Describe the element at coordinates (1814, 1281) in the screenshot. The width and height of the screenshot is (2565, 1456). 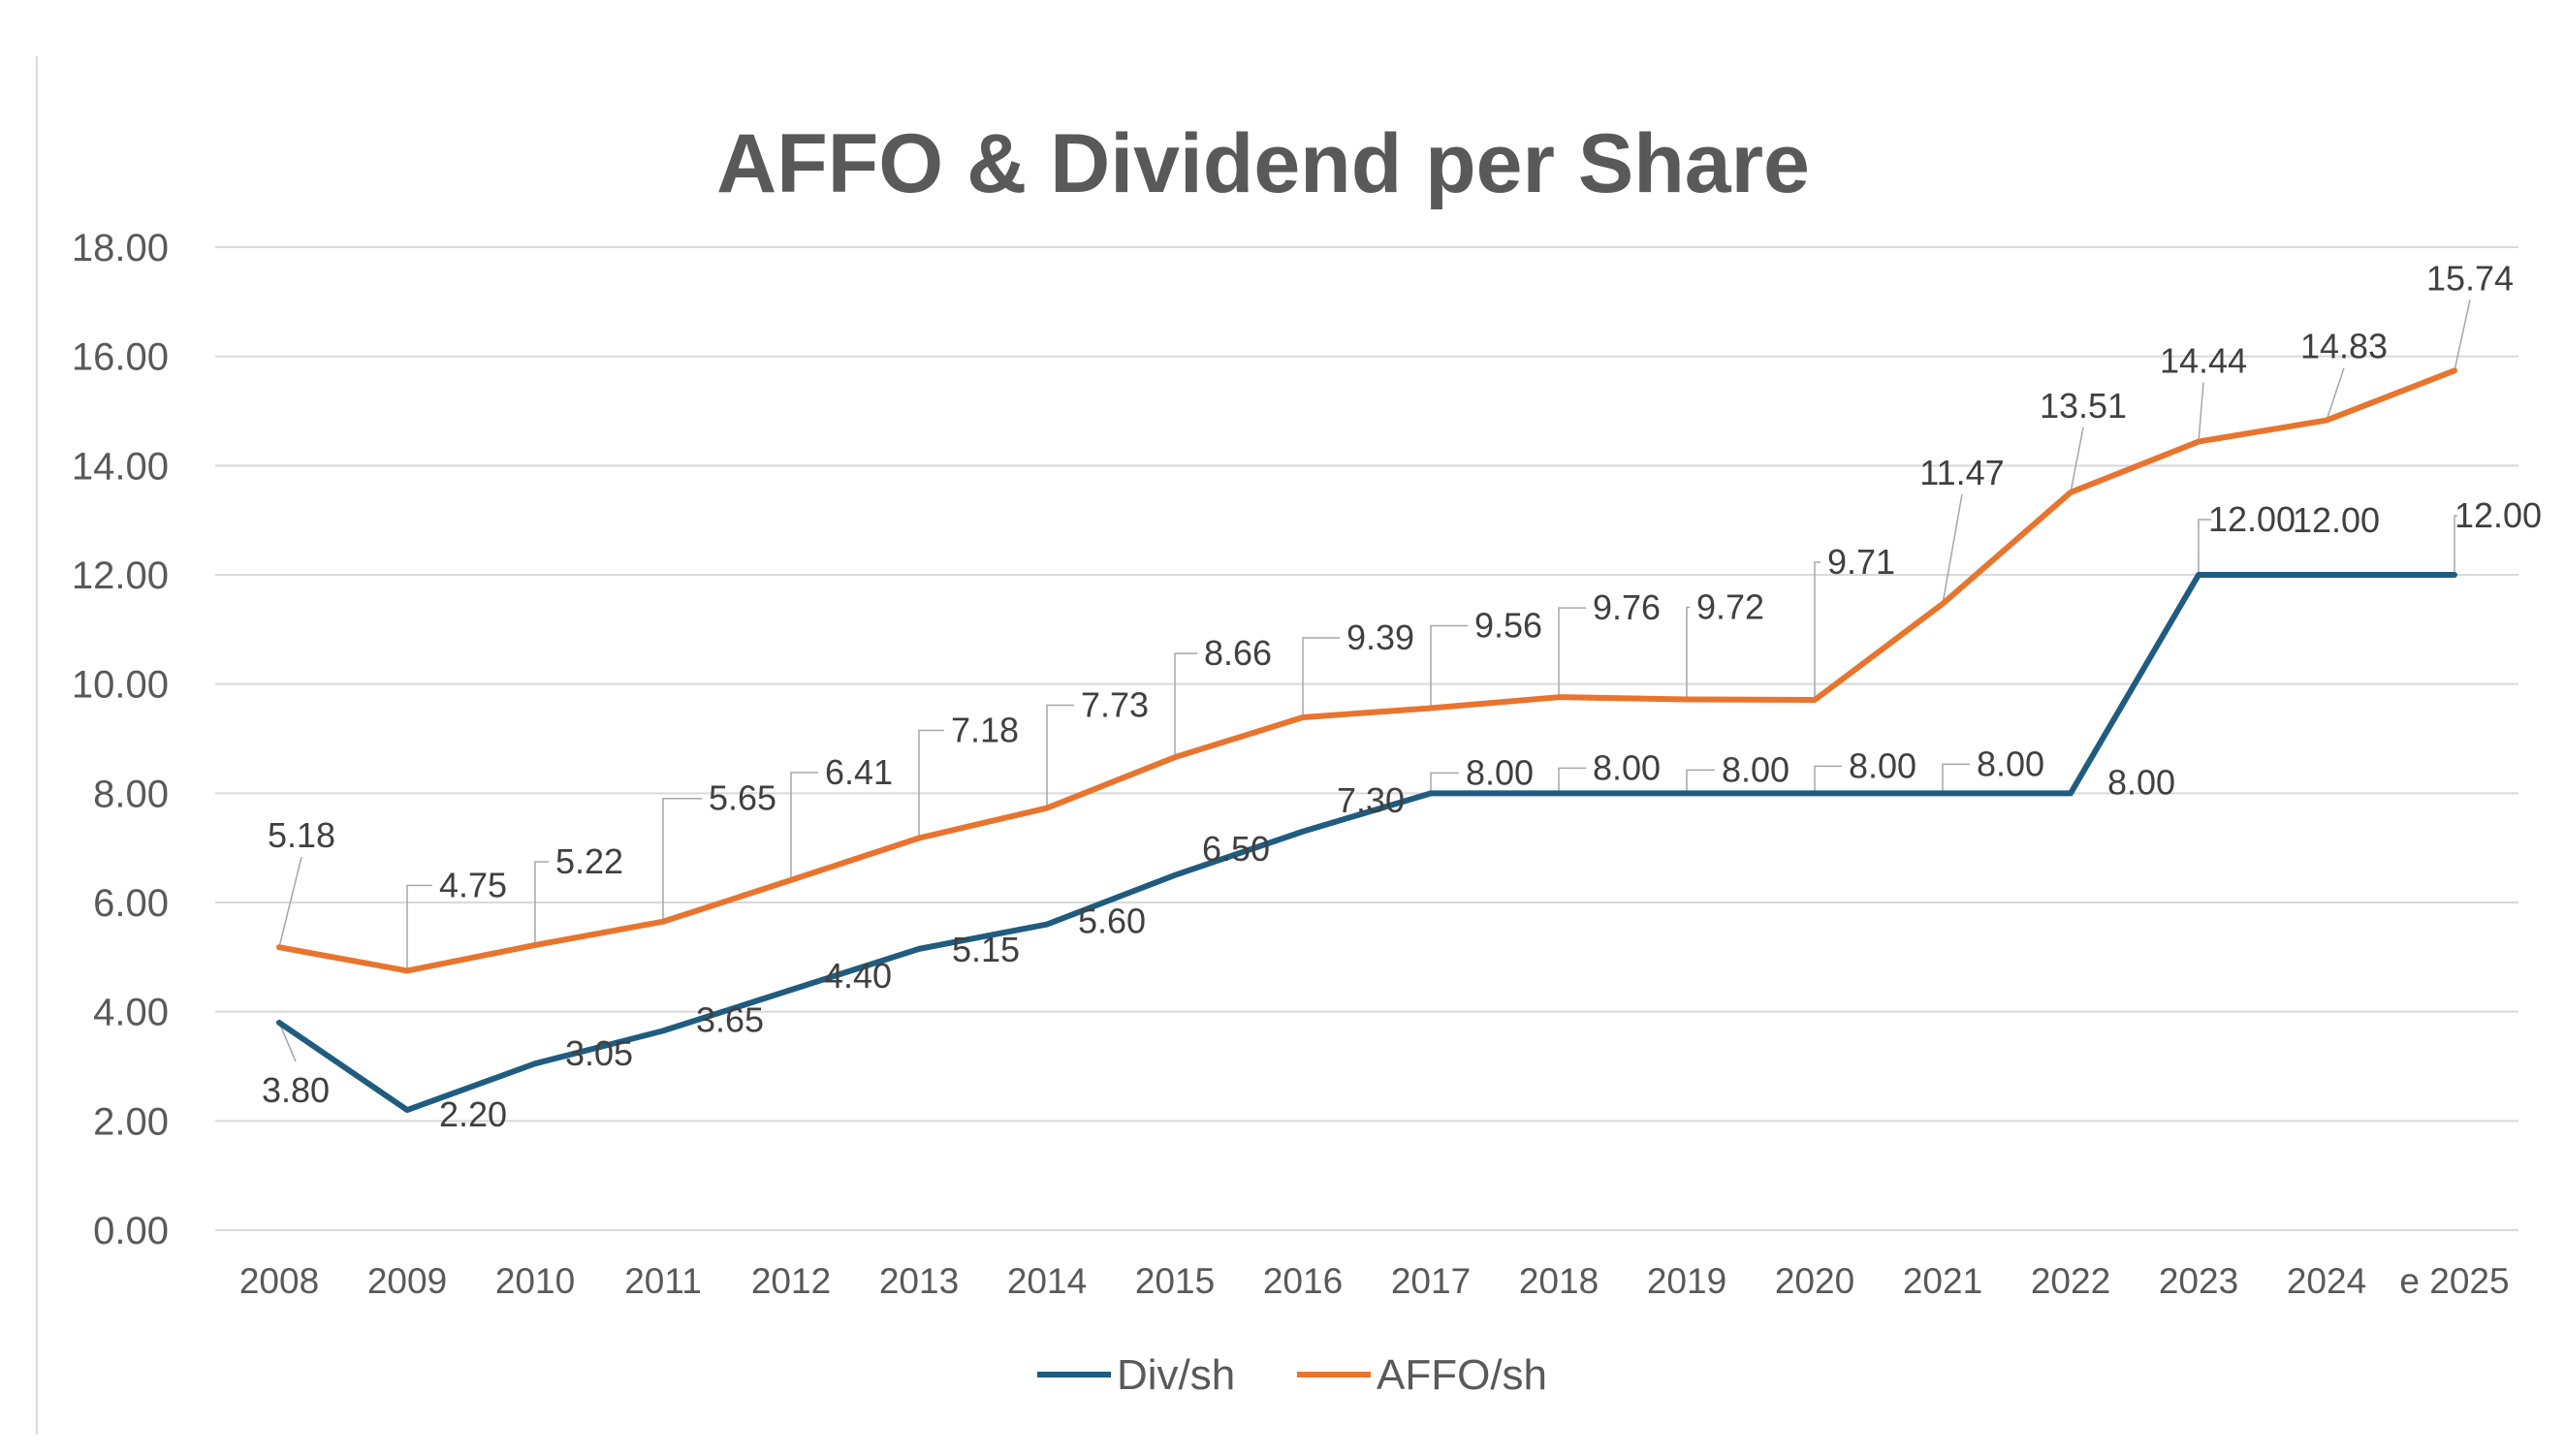
I see `x-tick-label: 2020` at that location.